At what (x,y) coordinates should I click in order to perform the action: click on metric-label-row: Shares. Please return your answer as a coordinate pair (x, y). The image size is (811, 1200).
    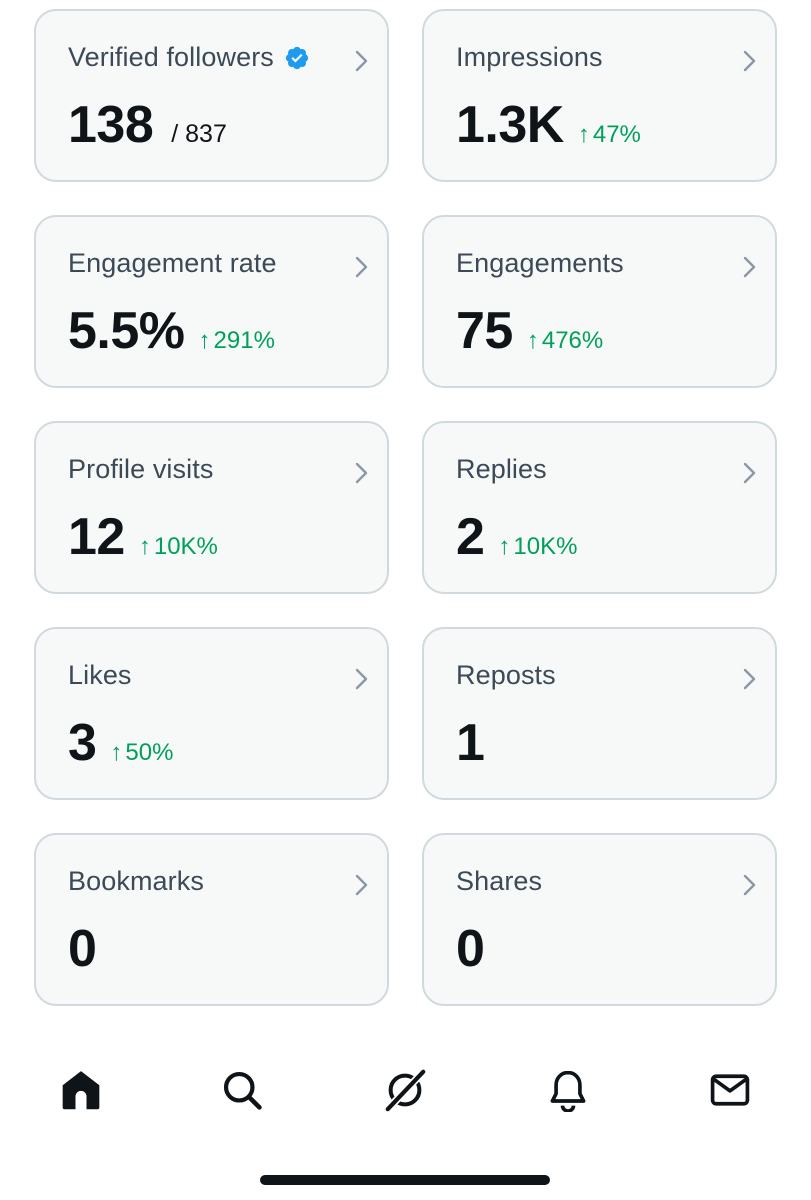
    Looking at the image, I should click on (499, 881).